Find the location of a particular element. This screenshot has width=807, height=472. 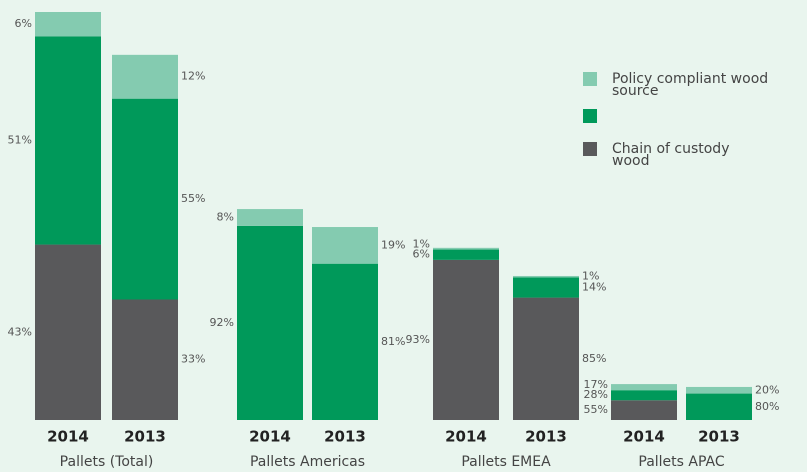

group-label: Pallets APAC is located at coordinates (681, 462).